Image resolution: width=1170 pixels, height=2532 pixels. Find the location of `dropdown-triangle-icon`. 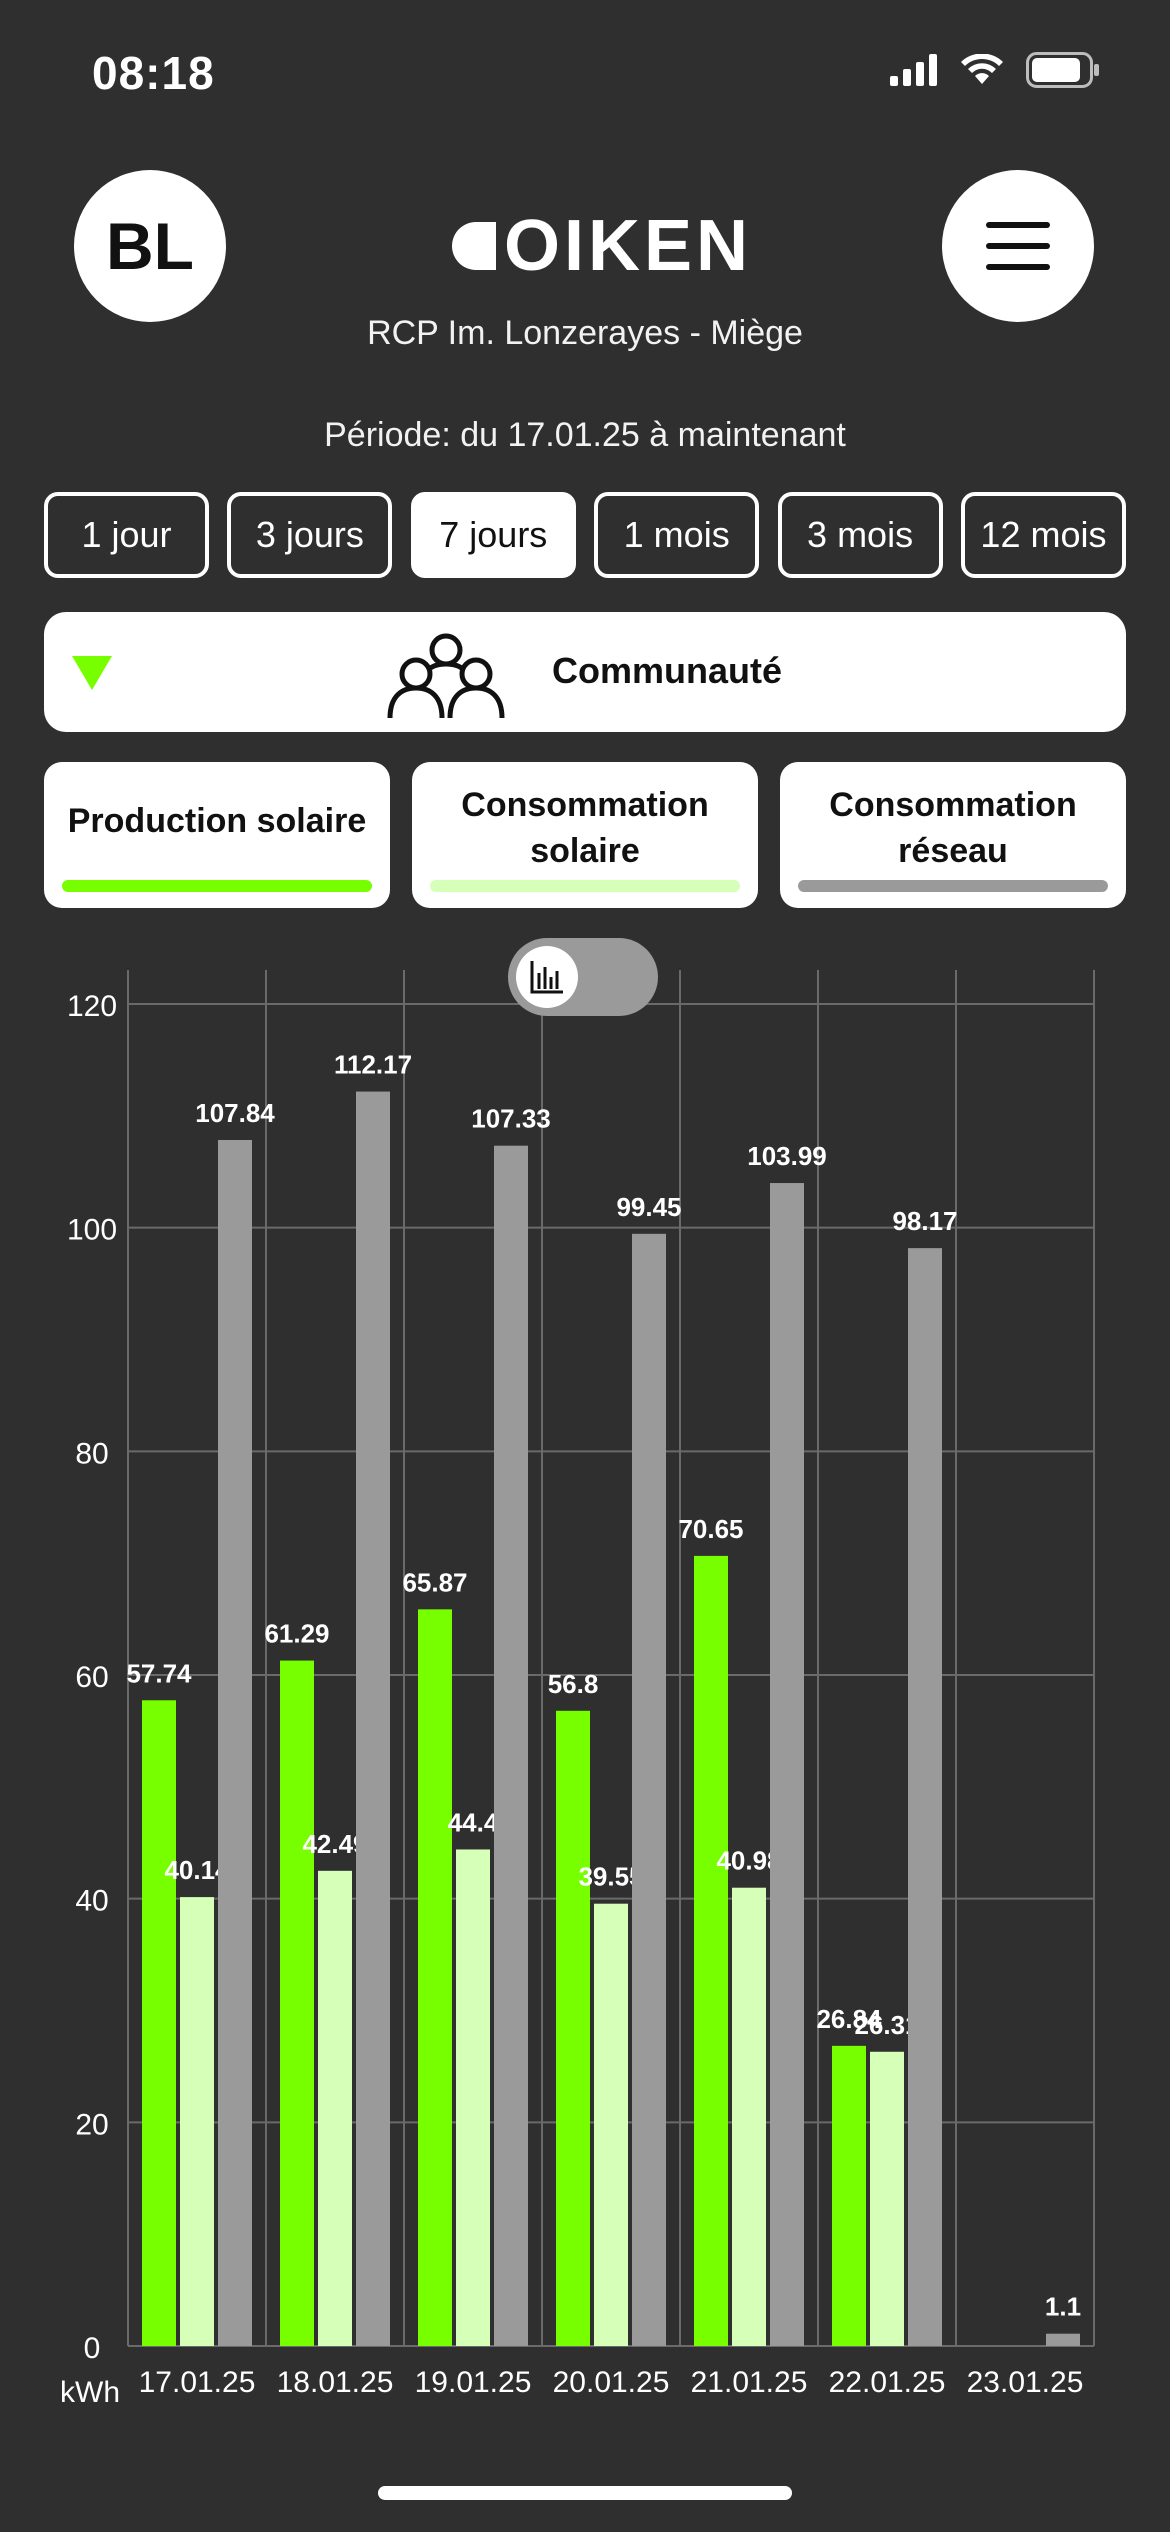

dropdown-triangle-icon is located at coordinates (92, 673).